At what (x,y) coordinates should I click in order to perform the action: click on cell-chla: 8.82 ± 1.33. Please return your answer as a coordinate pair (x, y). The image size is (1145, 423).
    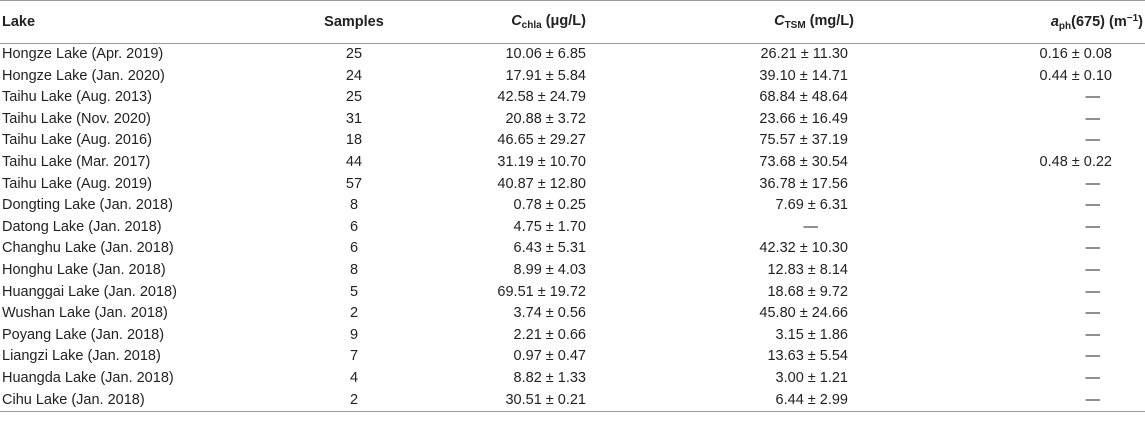
    Looking at the image, I should click on (549, 377).